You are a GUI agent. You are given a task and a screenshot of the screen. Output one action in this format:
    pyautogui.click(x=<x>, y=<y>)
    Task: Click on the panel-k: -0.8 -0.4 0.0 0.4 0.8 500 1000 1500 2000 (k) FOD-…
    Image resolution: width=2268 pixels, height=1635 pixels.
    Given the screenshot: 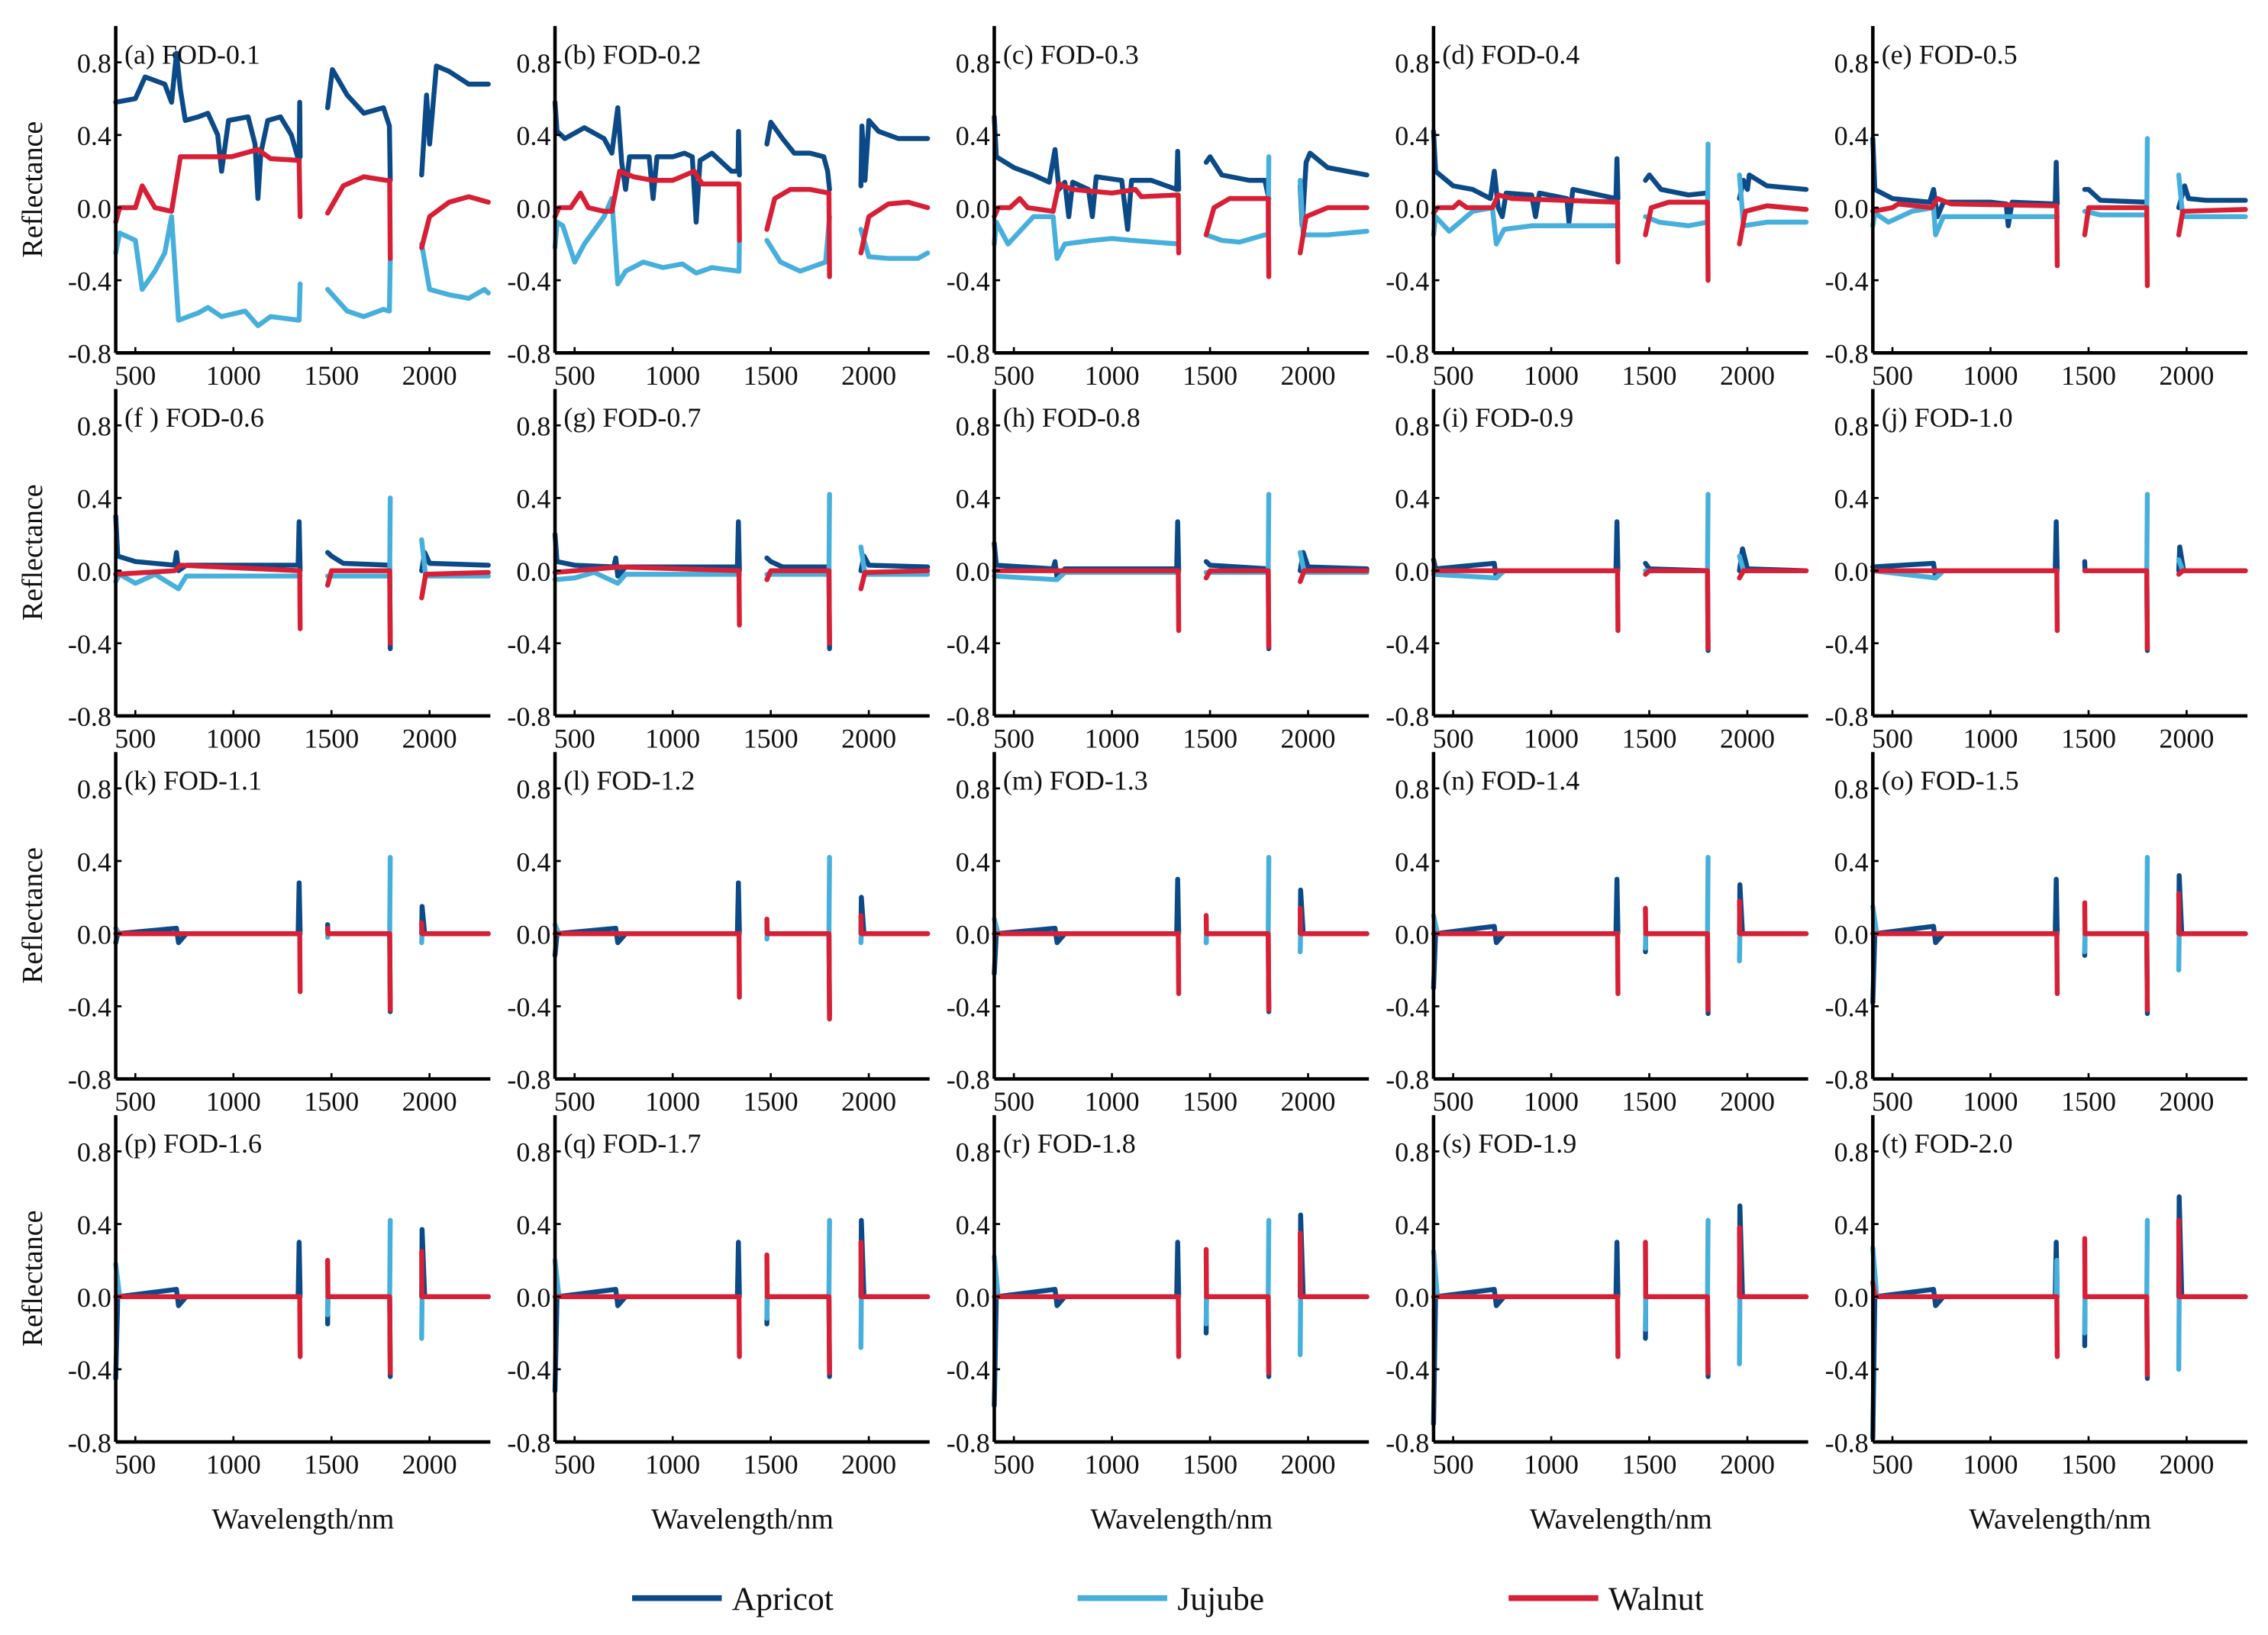 What is the action you would take?
    pyautogui.click(x=254, y=934)
    